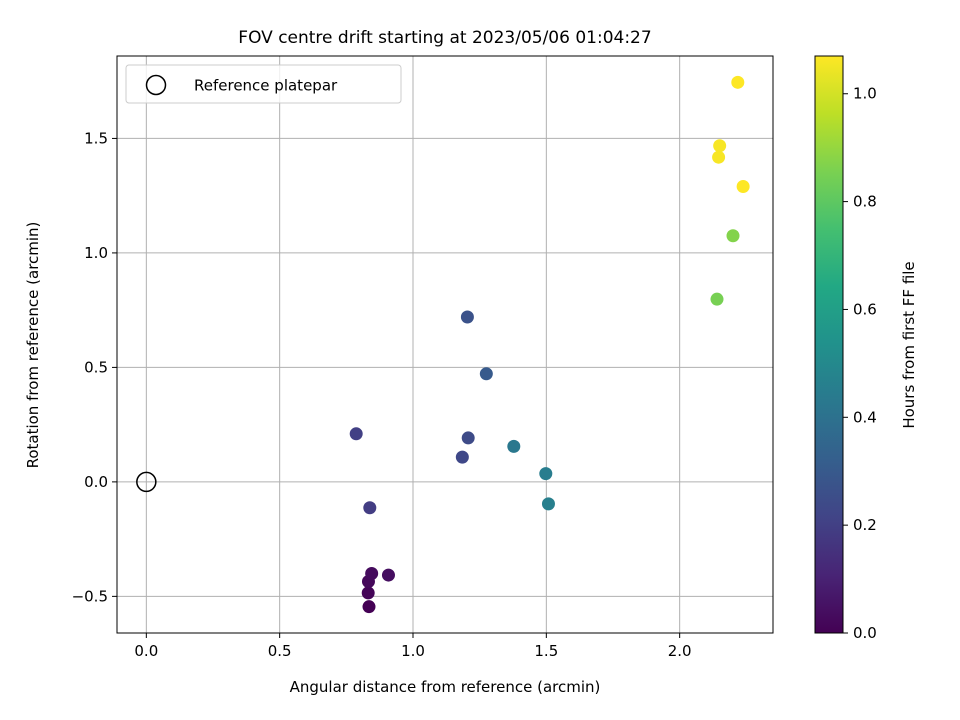 The width and height of the screenshot is (960, 720). What do you see at coordinates (865, 525) in the screenshot?
I see `colorbar-tick-label: 0.2` at bounding box center [865, 525].